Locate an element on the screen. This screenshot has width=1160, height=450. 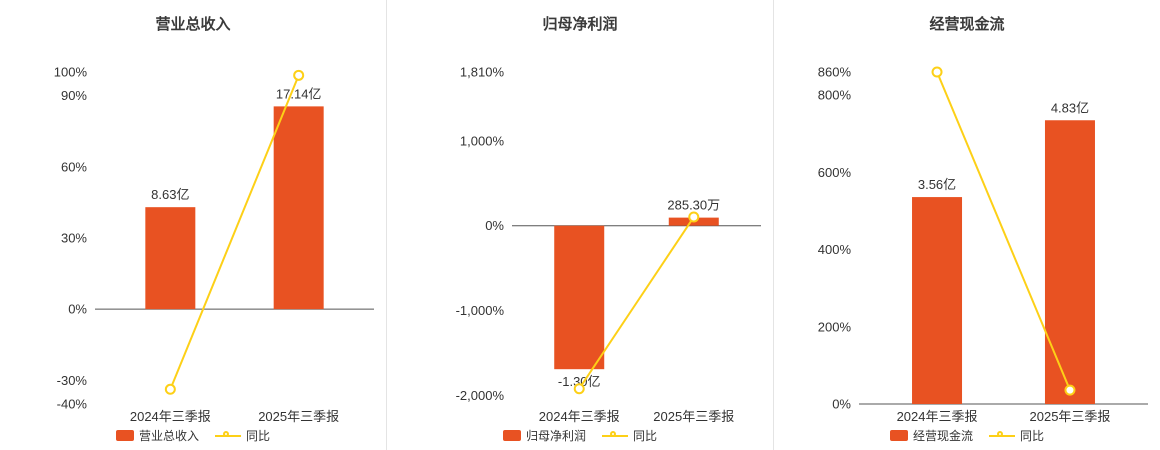
bar-value-label: 285.30万 is located at coordinates (693, 205).